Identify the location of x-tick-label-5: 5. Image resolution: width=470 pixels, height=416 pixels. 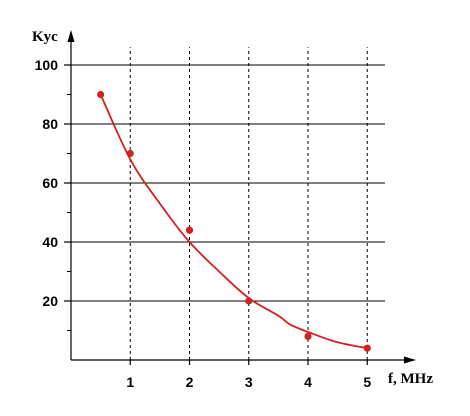
(367, 382).